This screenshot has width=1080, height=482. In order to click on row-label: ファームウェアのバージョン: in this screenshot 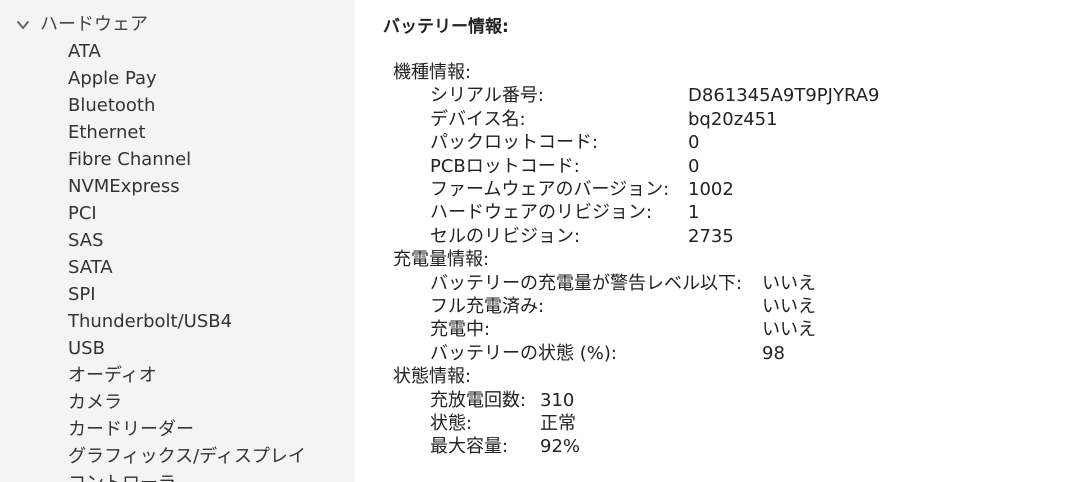, I will do `click(550, 189)`.